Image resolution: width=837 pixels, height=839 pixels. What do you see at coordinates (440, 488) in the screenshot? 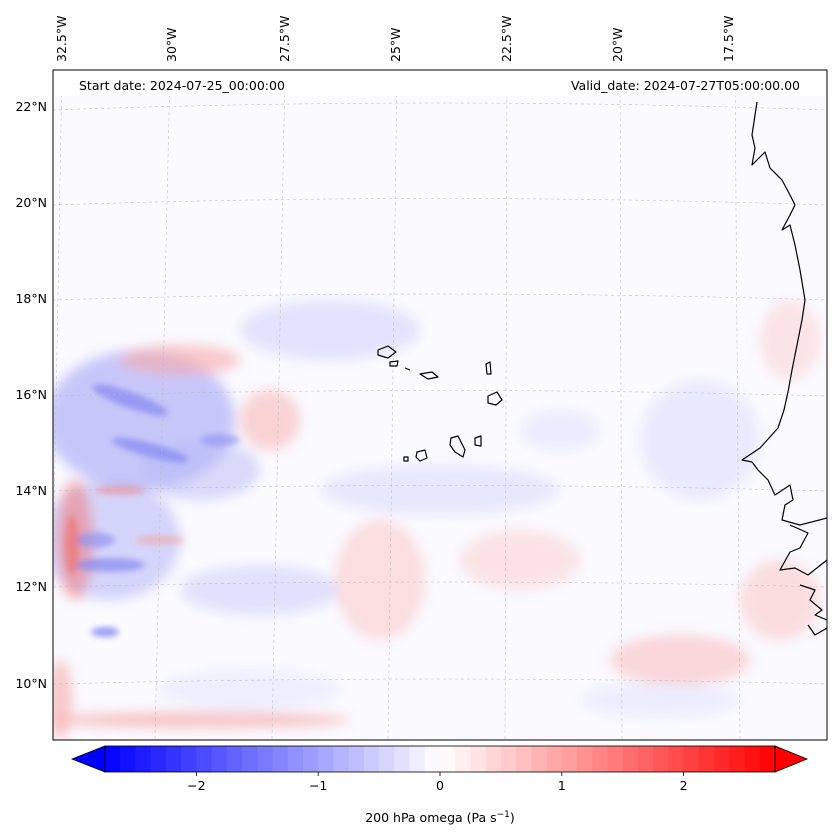
I see `parallel-14n` at bounding box center [440, 488].